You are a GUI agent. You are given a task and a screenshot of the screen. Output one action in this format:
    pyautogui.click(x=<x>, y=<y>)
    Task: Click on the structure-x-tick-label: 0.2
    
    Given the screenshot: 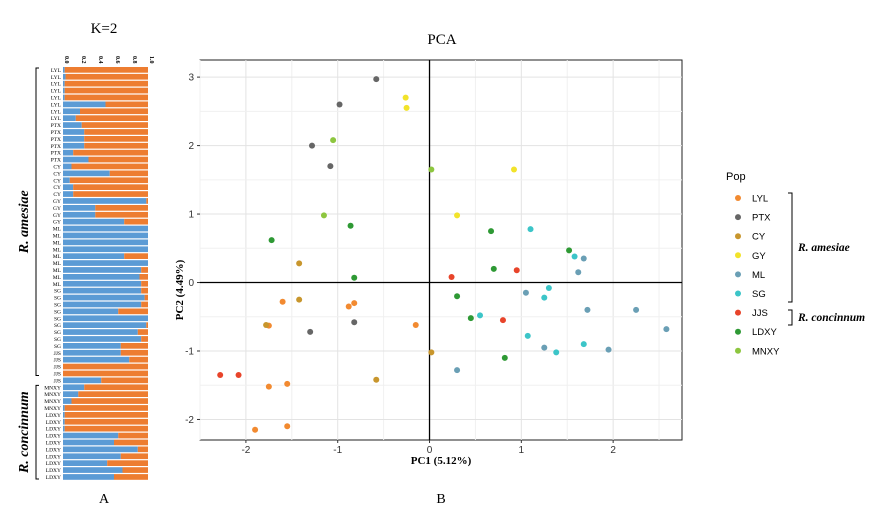 What is the action you would take?
    pyautogui.click(x=83, y=60)
    